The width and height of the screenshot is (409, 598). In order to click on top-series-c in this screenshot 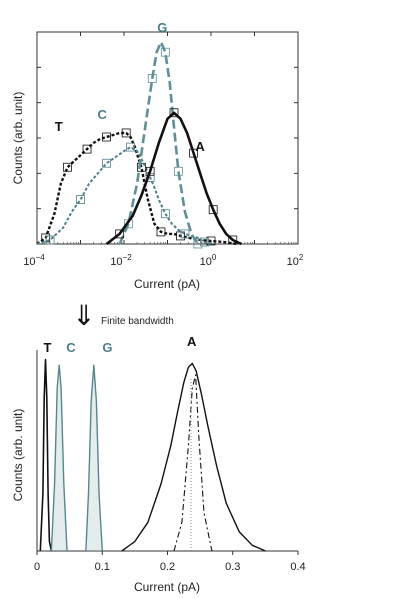, I will do `click(124, 195)`.